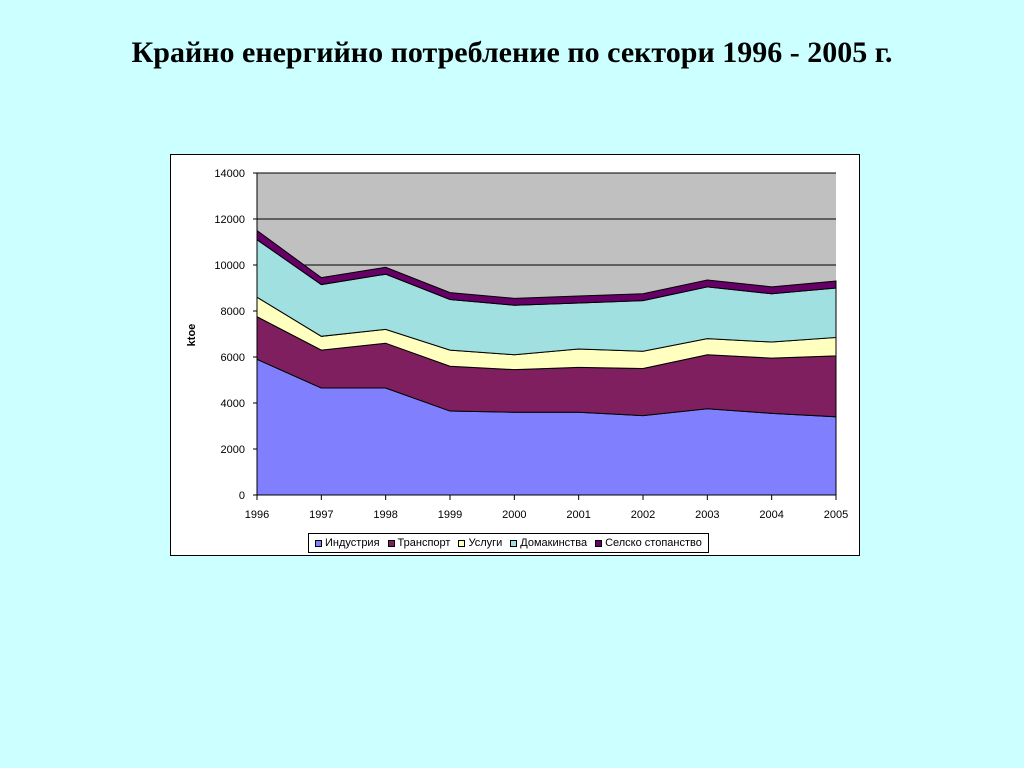  Describe the element at coordinates (233, 450) in the screenshot. I see `y-tick-label: 2000` at that location.